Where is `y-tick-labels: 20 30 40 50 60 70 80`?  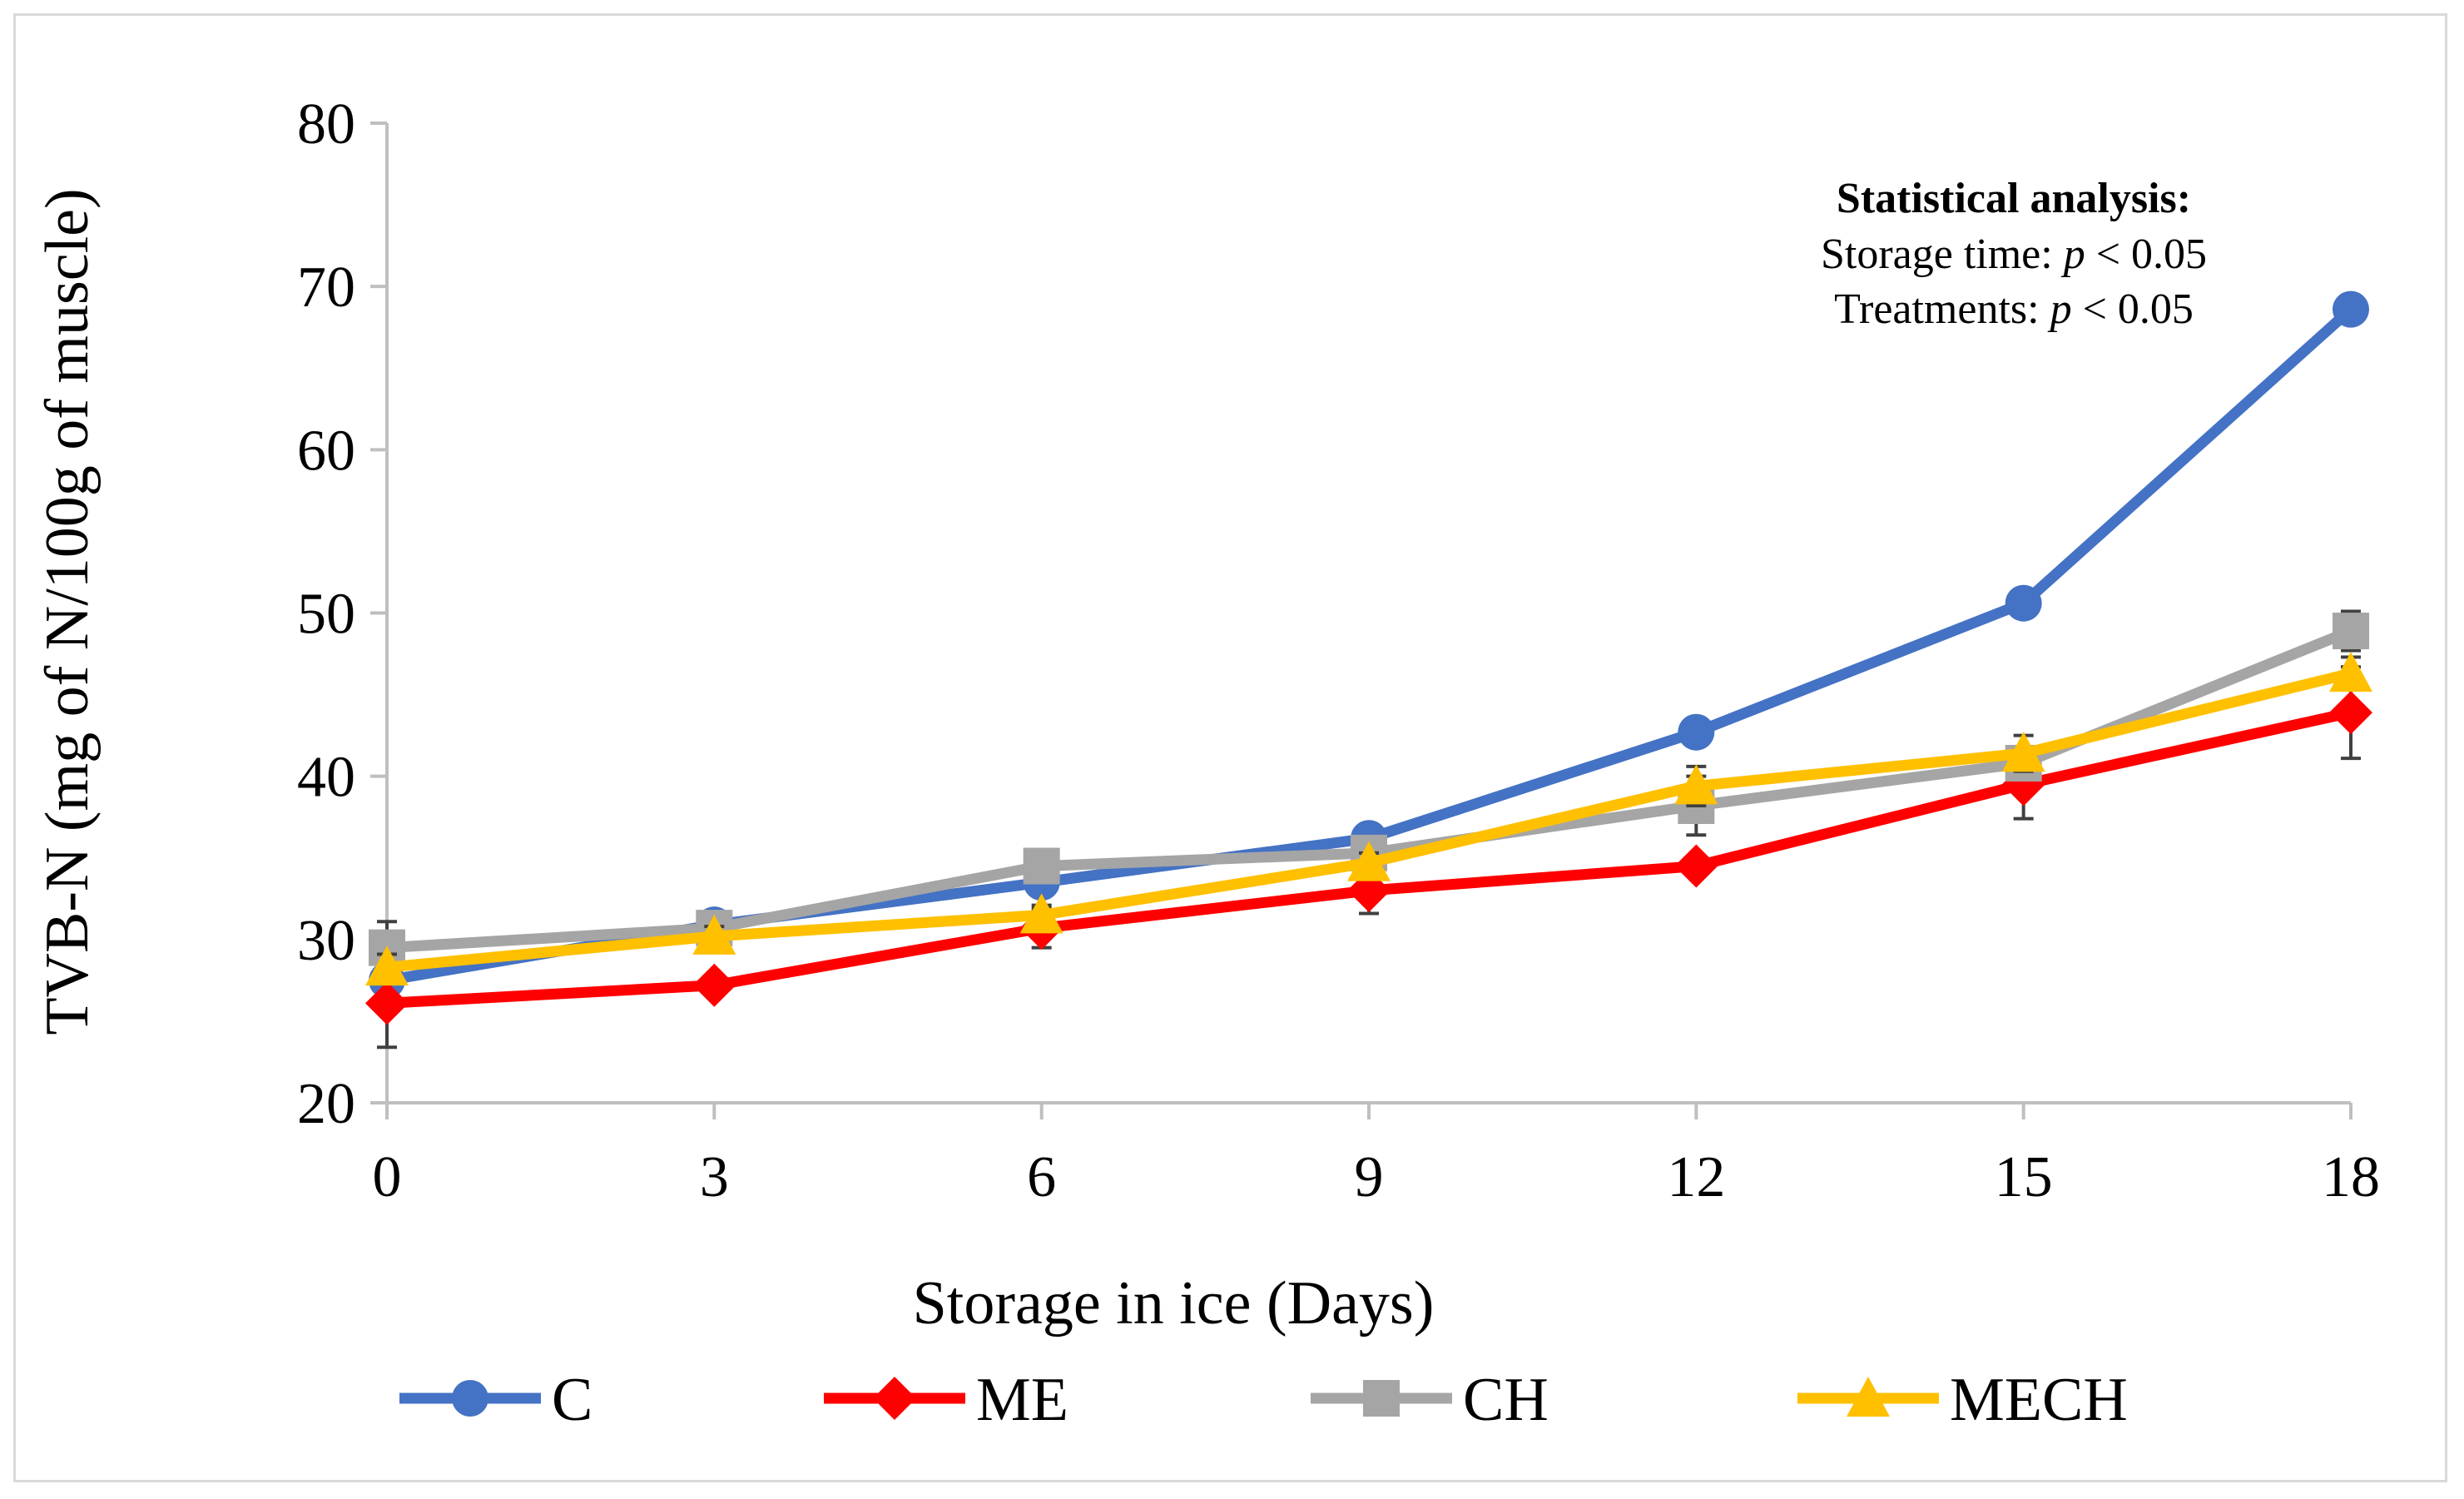 y-tick-labels: 20 30 40 50 60 70 80 is located at coordinates (326, 614).